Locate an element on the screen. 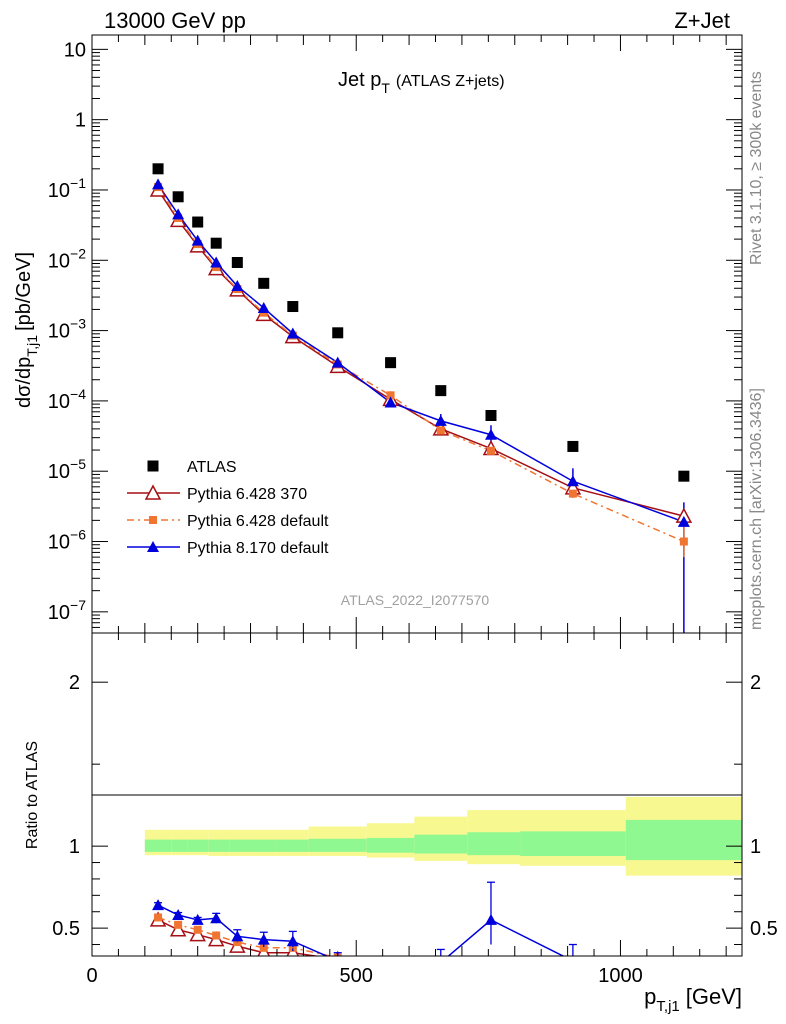  x-axis-label: pT,j1 [GeV] is located at coordinates (693, 999).